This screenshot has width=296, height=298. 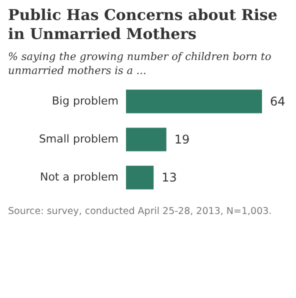 I want to click on data-label: 13, so click(x=169, y=177).